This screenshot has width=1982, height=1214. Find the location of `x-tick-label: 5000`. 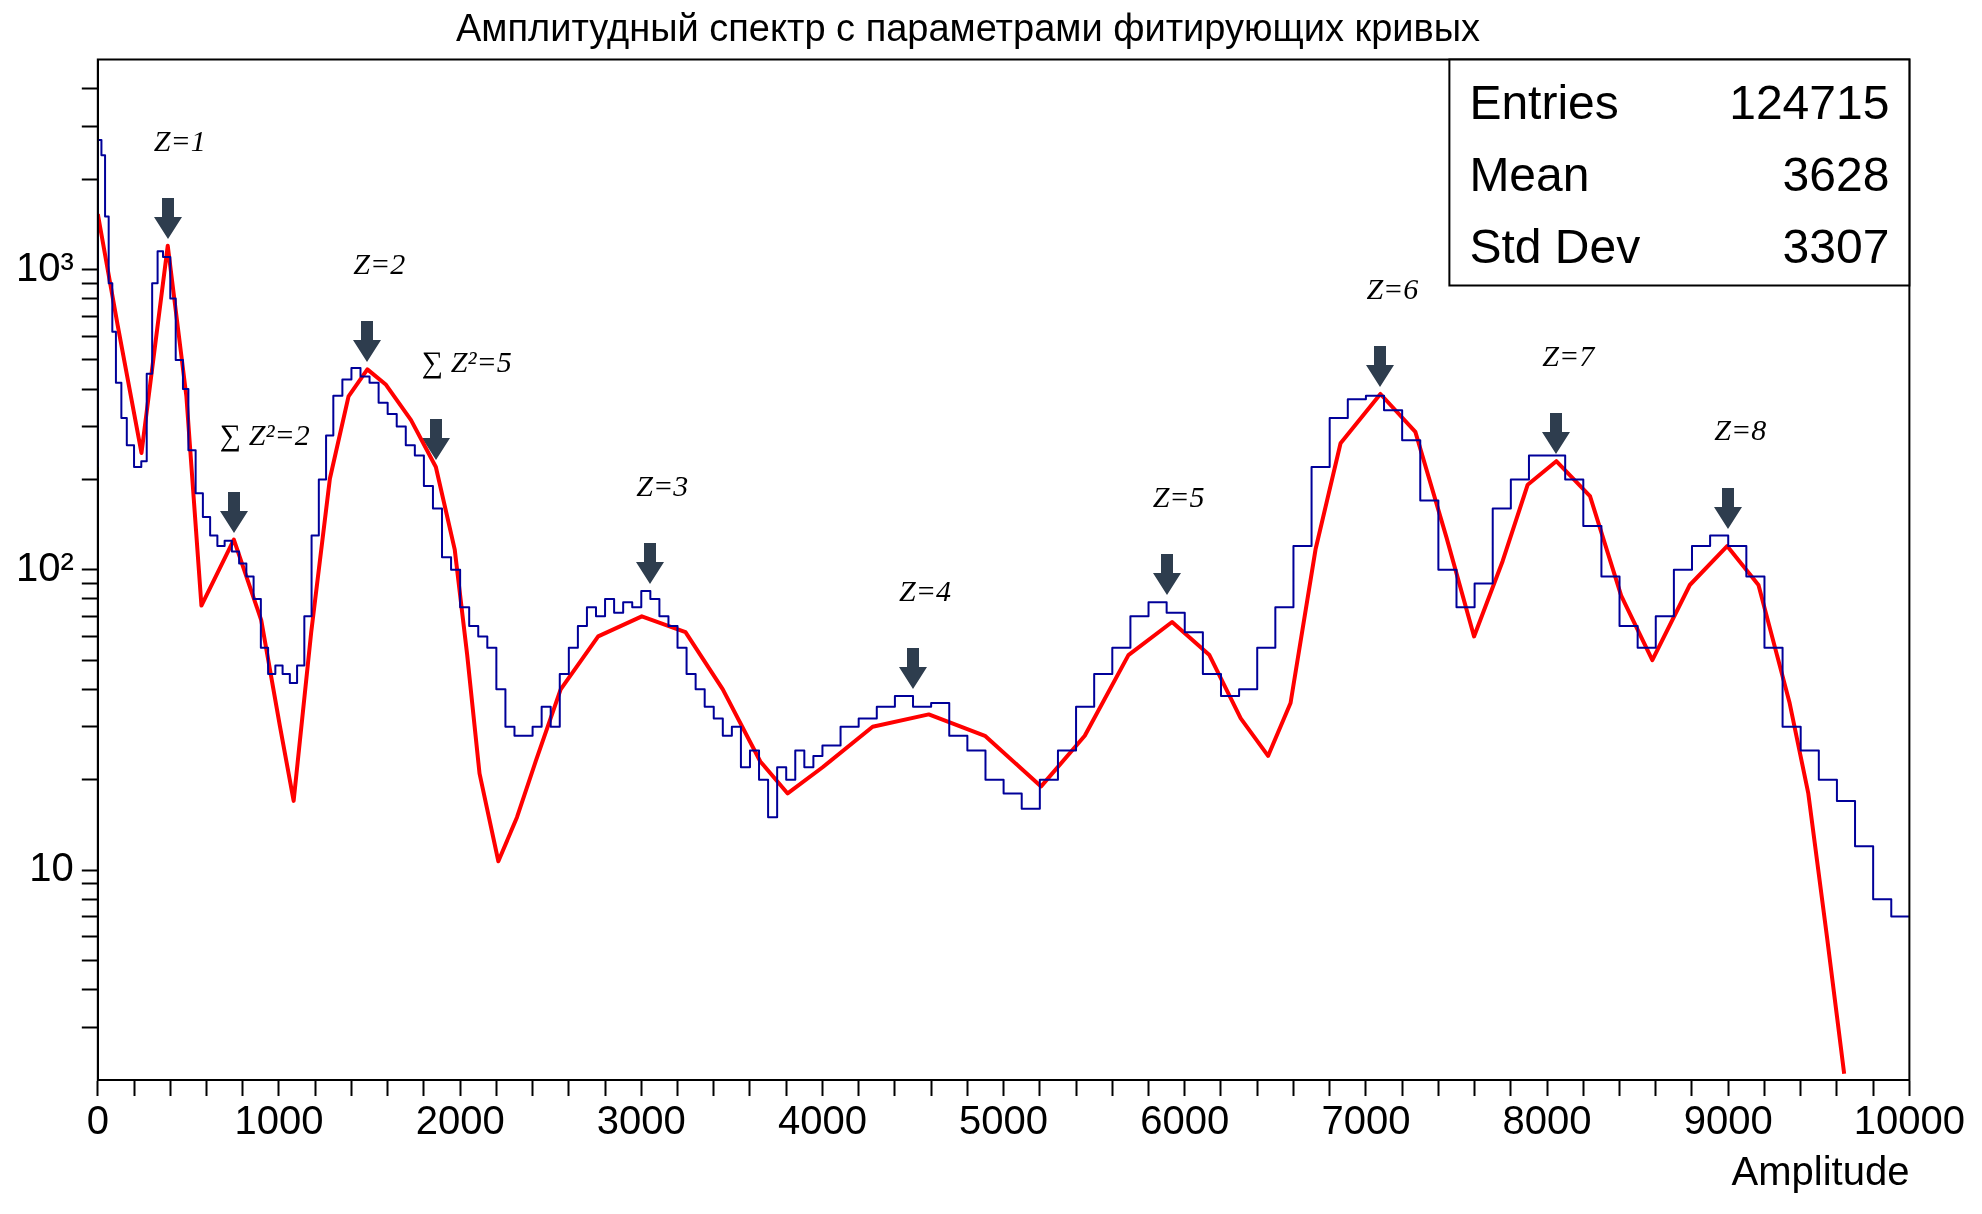

x-tick-label: 5000 is located at coordinates (1004, 1120).